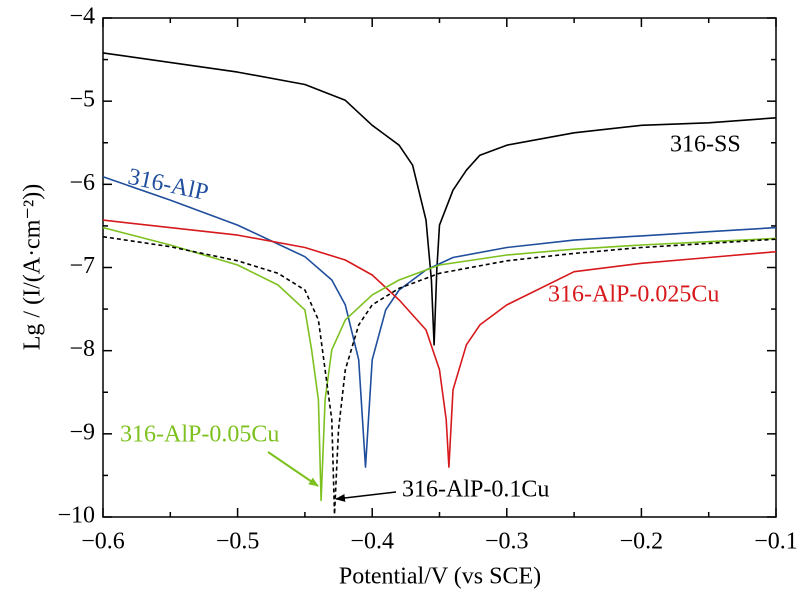 The height and width of the screenshot is (598, 800). Describe the element at coordinates (82, 100) in the screenshot. I see `y-tick-label: −5` at that location.